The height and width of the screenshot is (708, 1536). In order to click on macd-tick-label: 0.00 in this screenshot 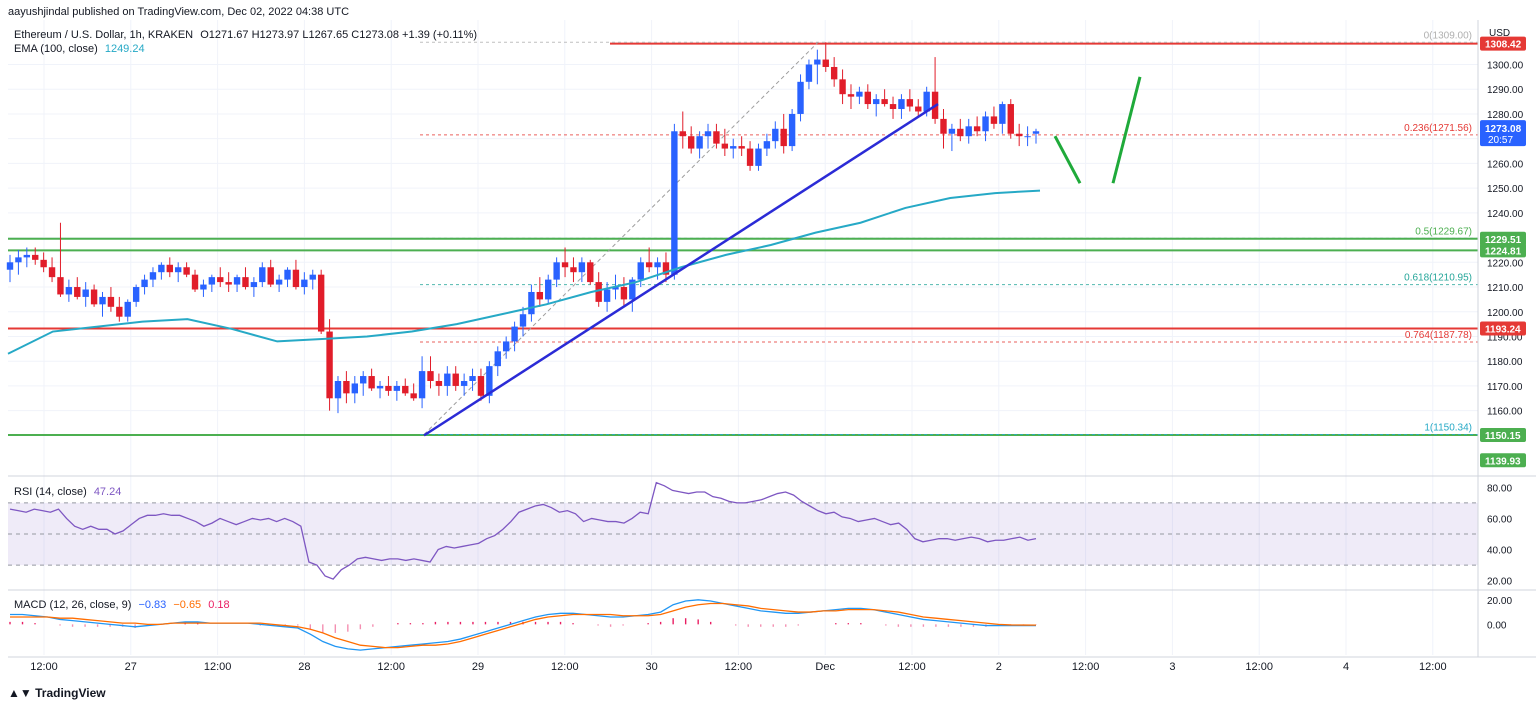, I will do `click(1497, 625)`.